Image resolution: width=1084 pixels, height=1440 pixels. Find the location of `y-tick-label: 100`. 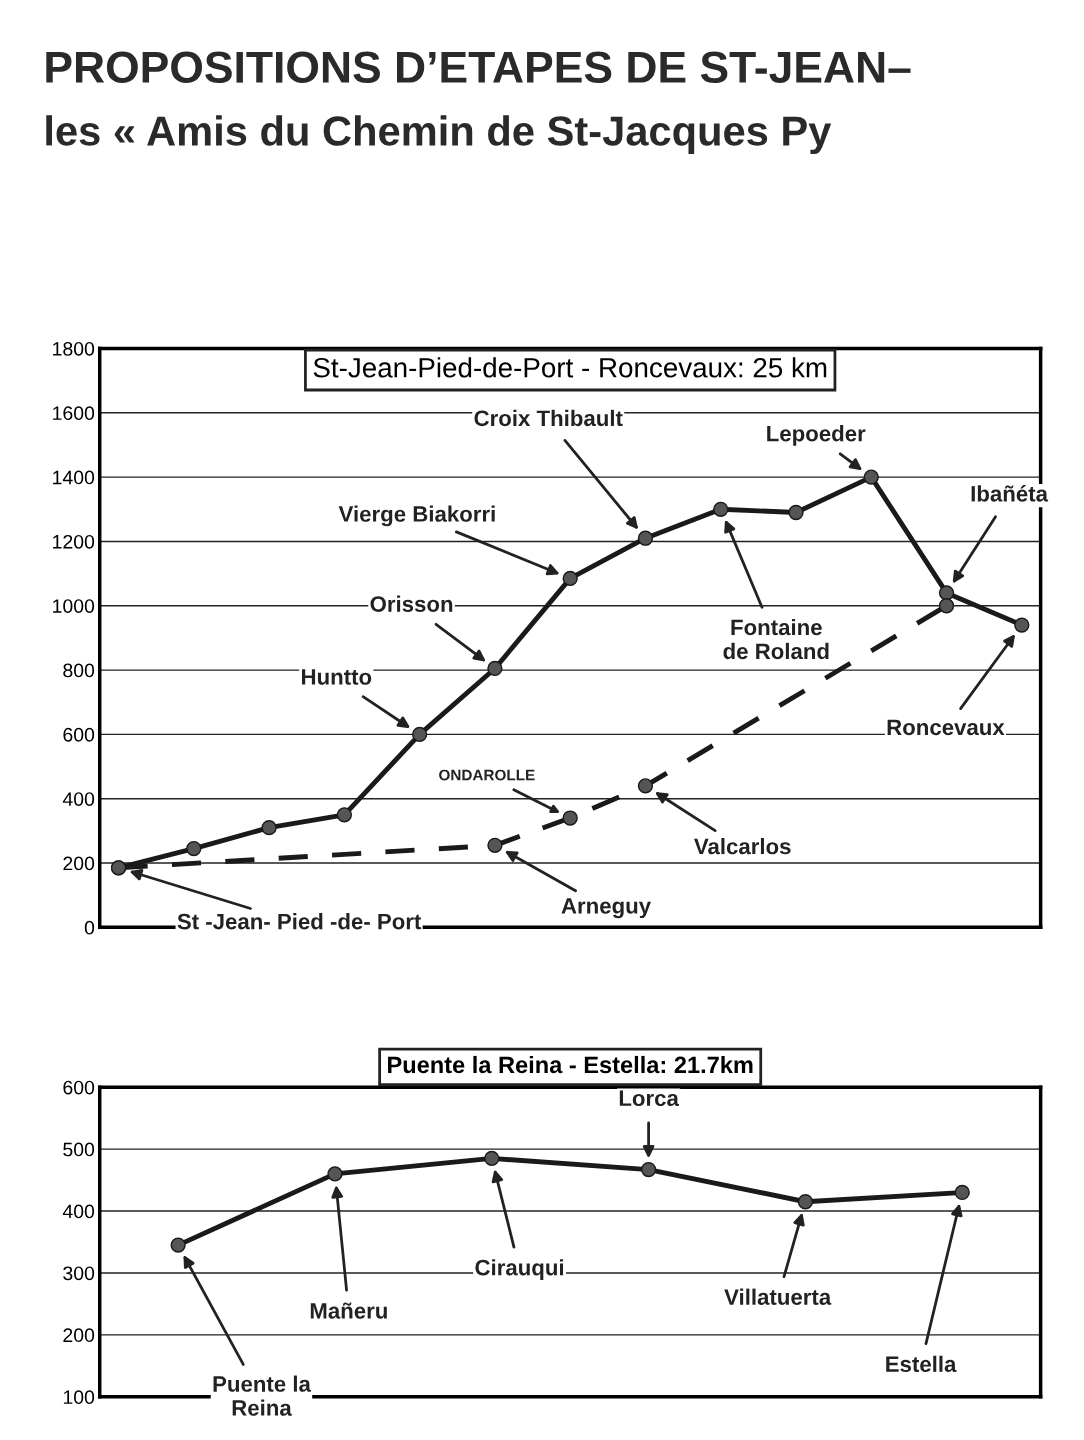

y-tick-label: 100 is located at coordinates (79, 1397).